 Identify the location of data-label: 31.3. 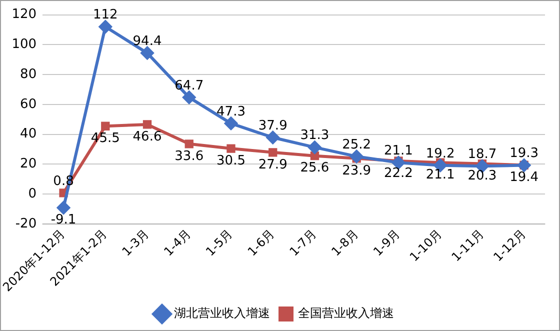
(315, 136).